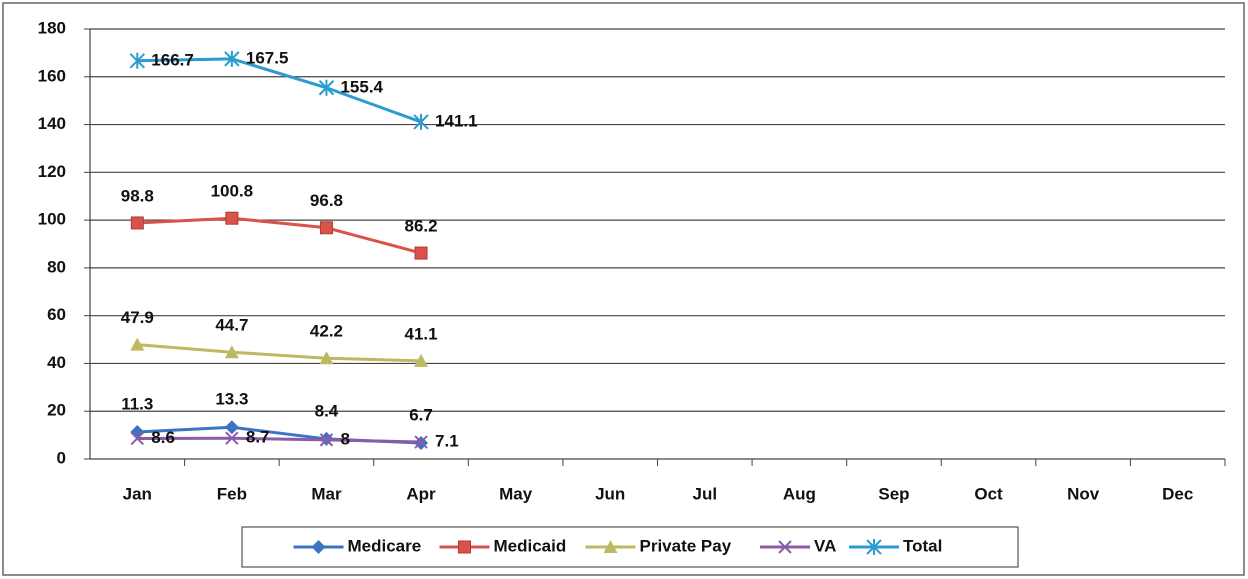 This screenshot has width=1248, height=579. I want to click on data-label: 8.4, so click(327, 410).